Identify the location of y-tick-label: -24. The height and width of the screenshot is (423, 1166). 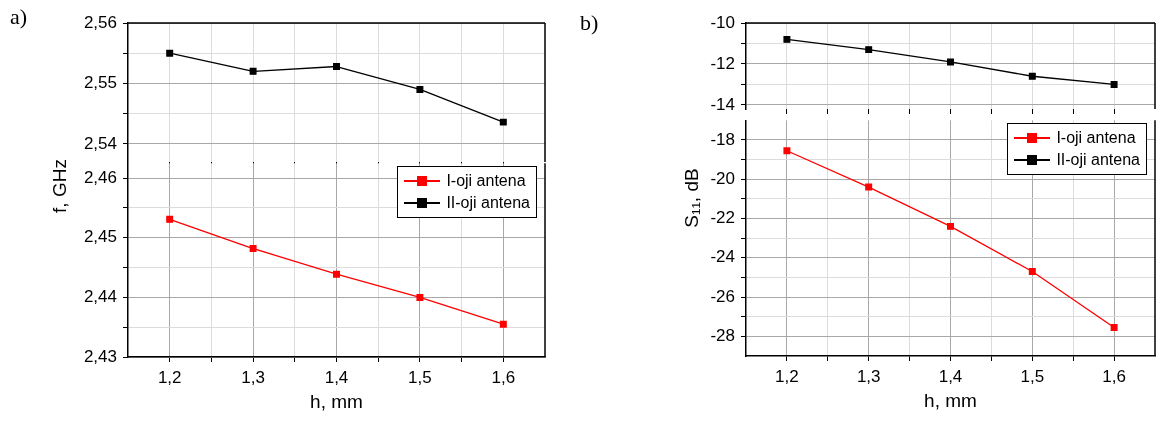
(722, 257).